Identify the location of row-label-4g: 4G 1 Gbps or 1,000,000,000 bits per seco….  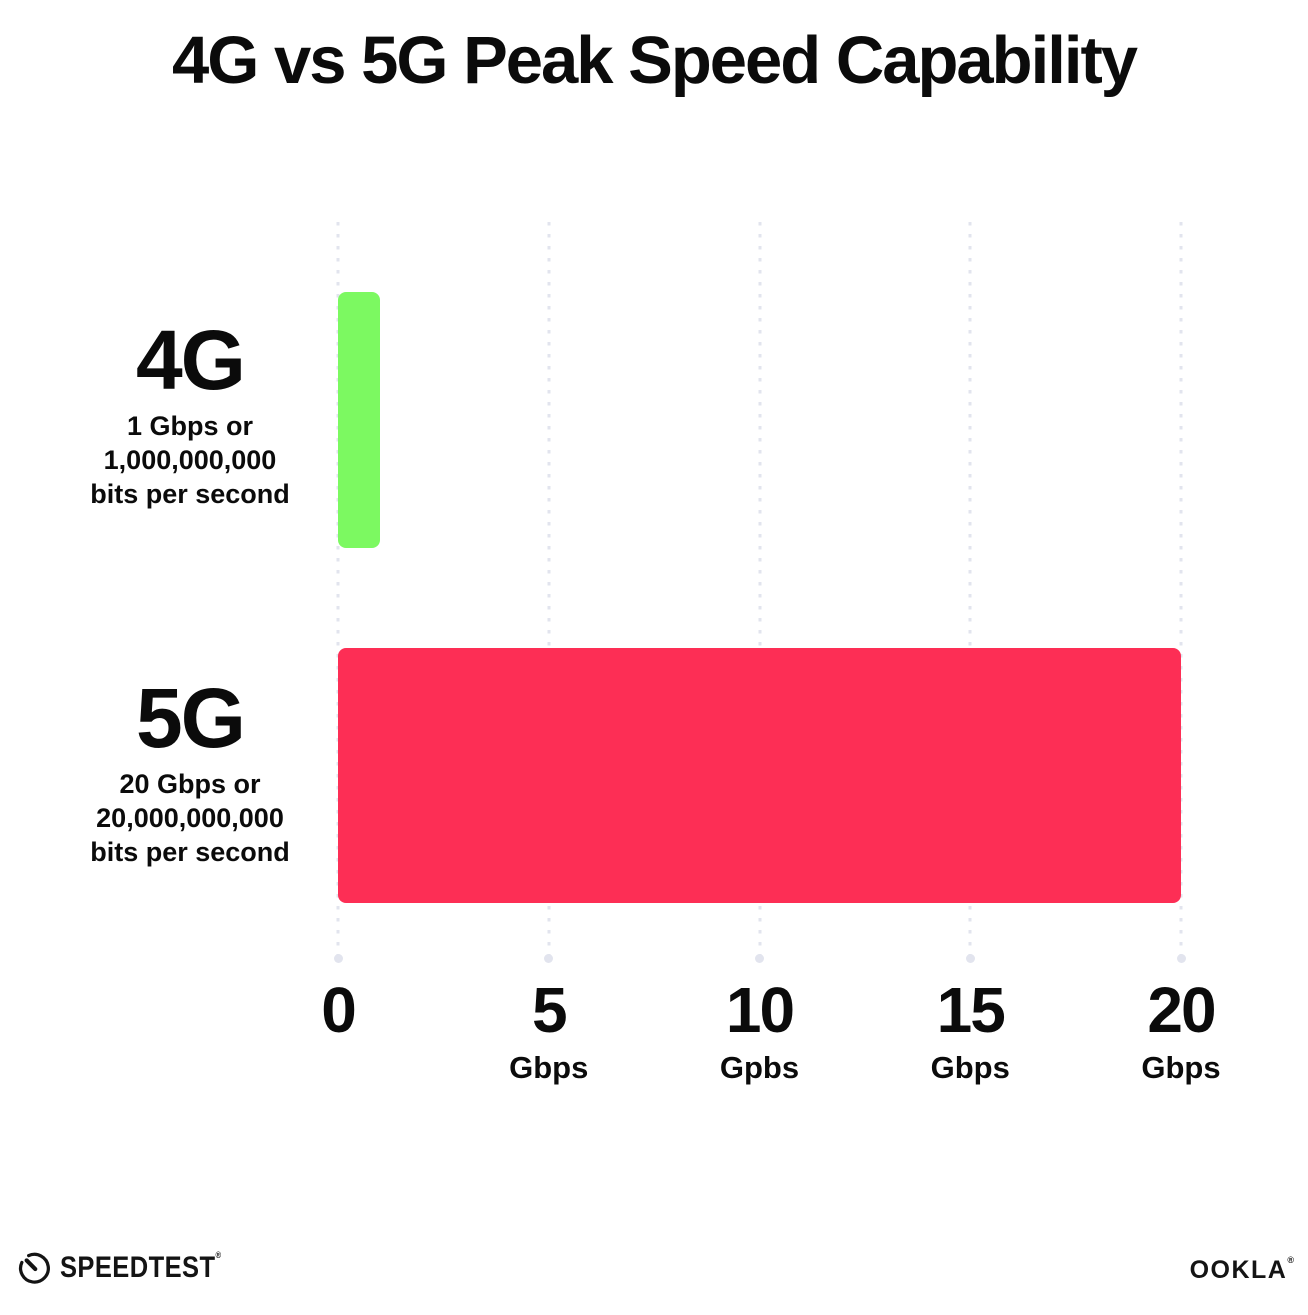
(190, 414).